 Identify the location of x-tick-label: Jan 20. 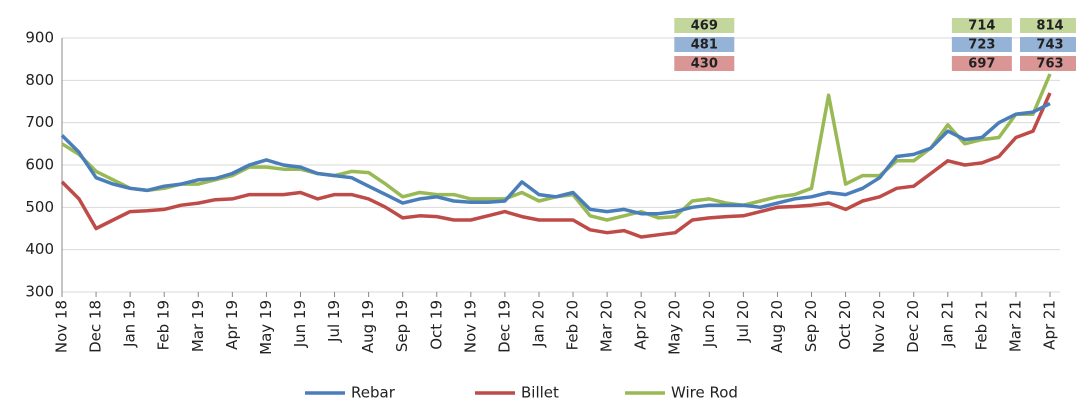
(538, 324).